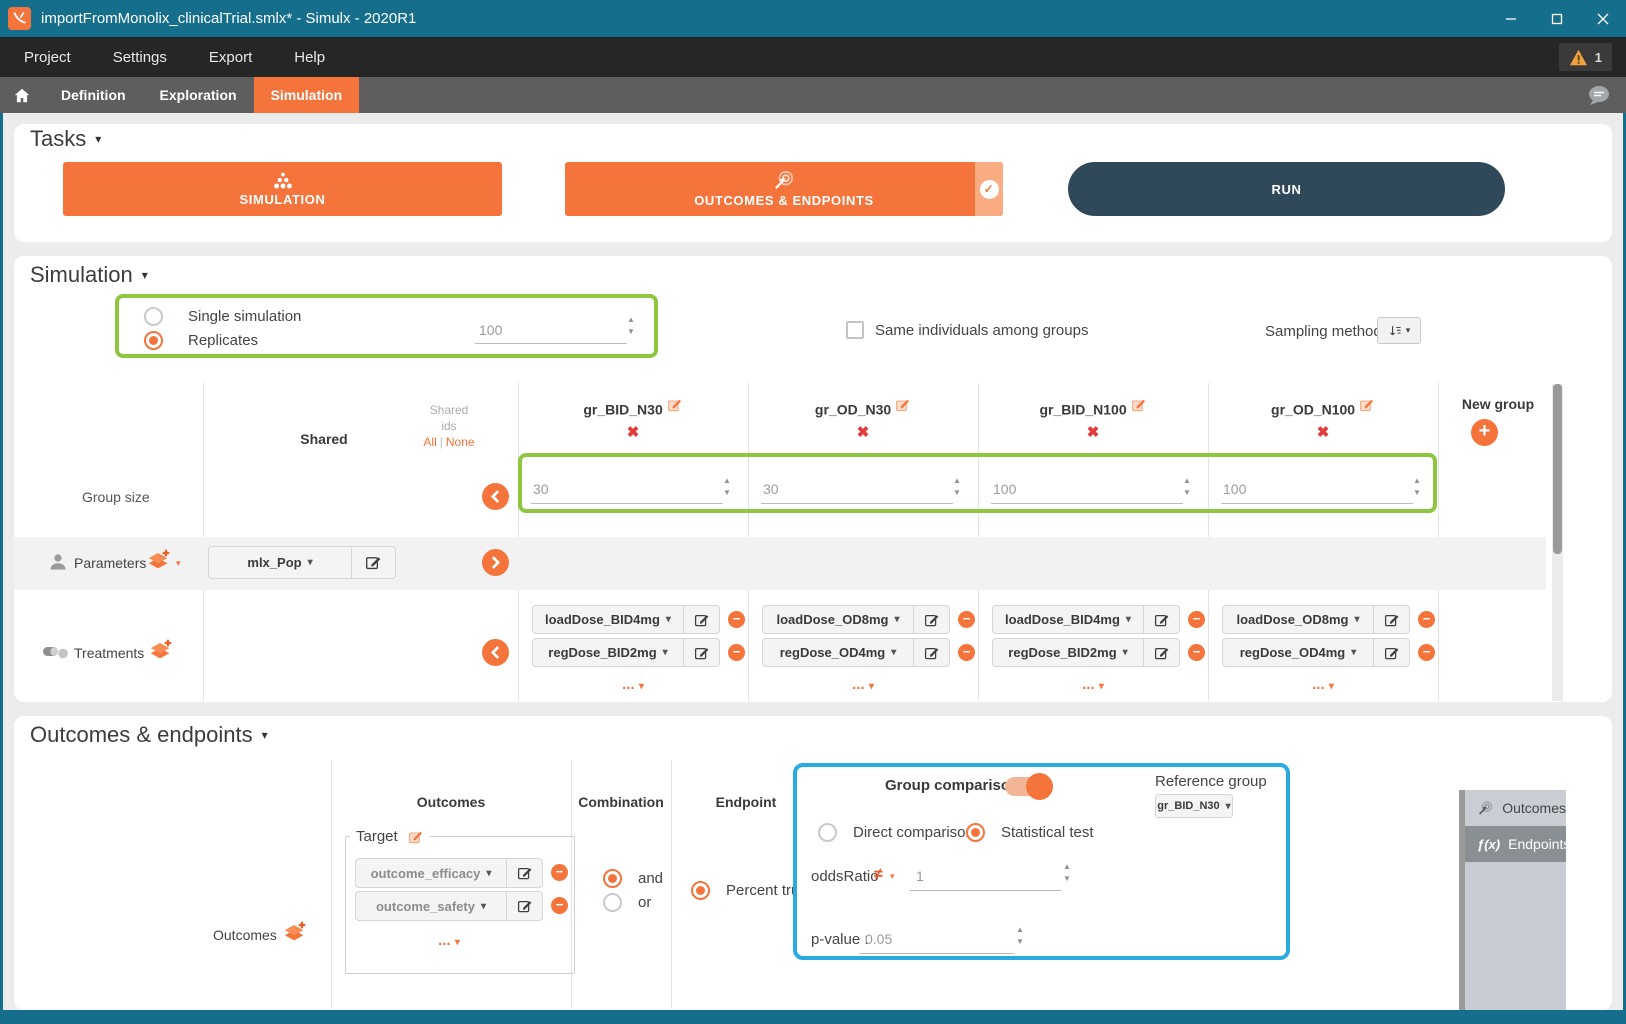 The width and height of the screenshot is (1626, 1024). Describe the element at coordinates (612, 878) in the screenshot. I see `combination-and-radio` at that location.